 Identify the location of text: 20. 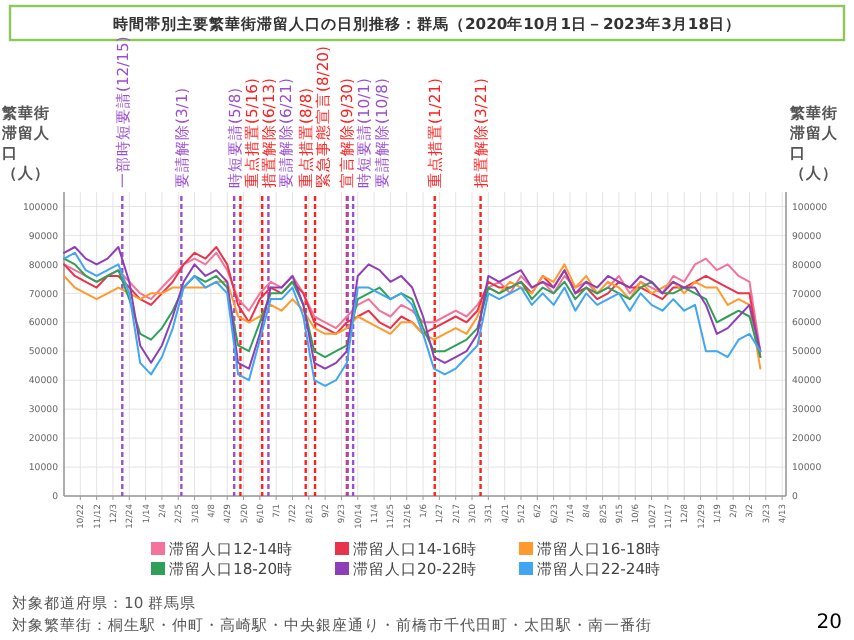
(829, 623).